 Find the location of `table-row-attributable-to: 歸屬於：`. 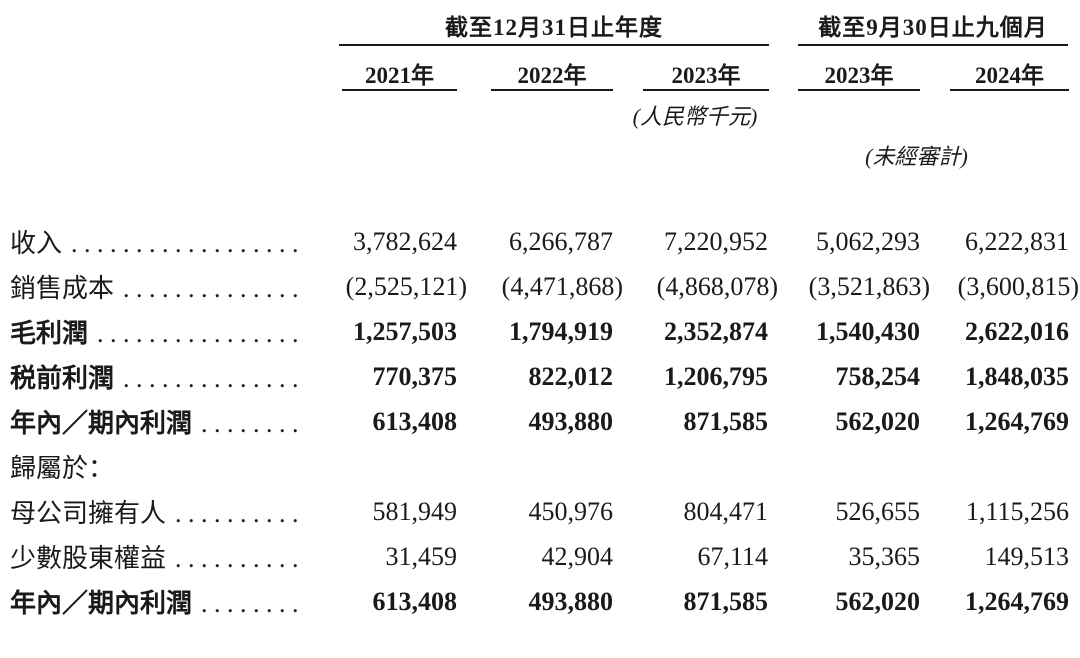

table-row-attributable-to: 歸屬於： is located at coordinates (540, 466).